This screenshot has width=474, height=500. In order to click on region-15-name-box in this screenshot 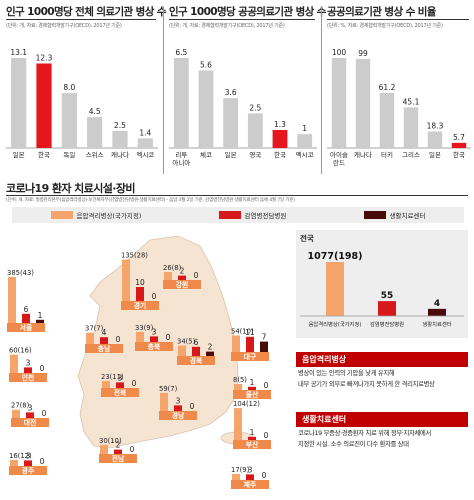, I will do `click(250, 484)`.